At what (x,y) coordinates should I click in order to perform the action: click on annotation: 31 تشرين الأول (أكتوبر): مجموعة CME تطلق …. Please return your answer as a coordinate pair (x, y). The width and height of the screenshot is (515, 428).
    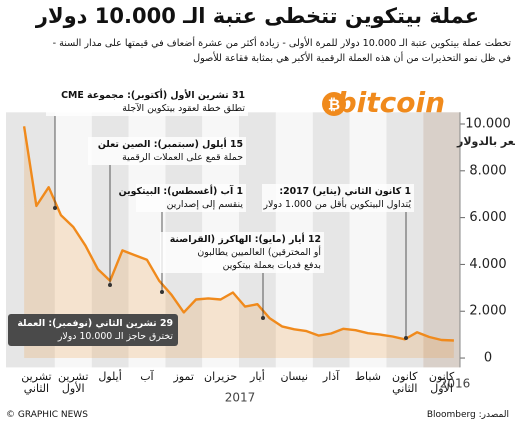
    Looking at the image, I should click on (147, 102).